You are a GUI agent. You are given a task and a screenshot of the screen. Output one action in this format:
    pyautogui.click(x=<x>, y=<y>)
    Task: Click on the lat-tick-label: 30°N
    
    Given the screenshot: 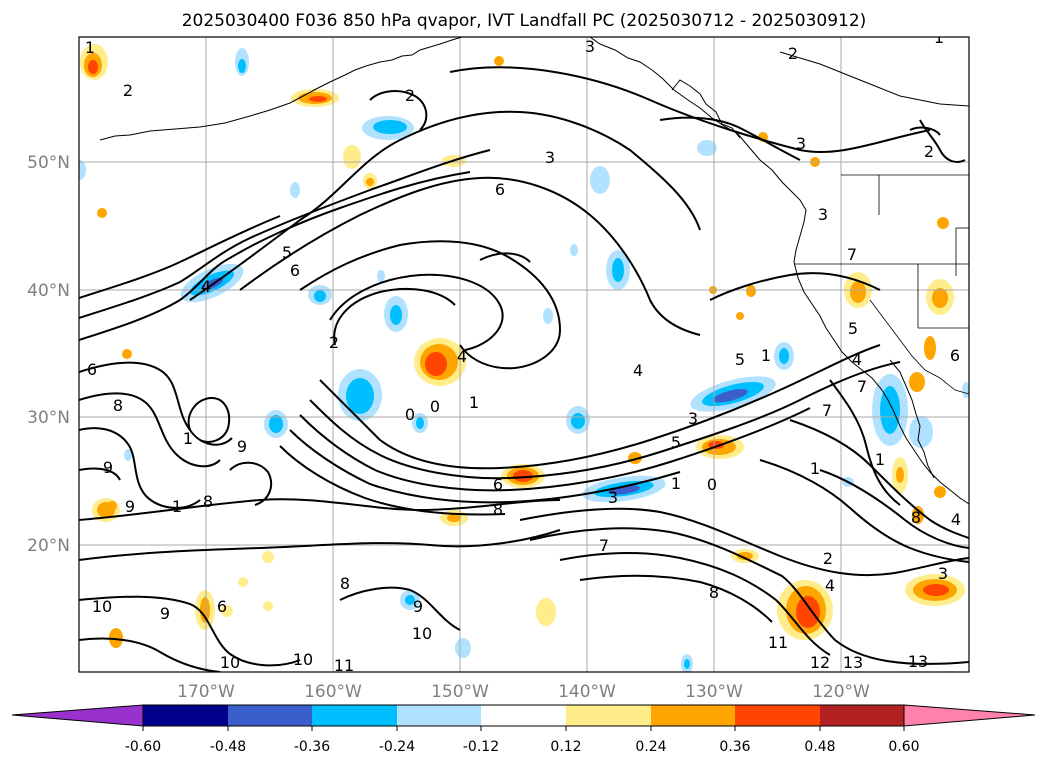 What is the action you would take?
    pyautogui.click(x=48, y=418)
    